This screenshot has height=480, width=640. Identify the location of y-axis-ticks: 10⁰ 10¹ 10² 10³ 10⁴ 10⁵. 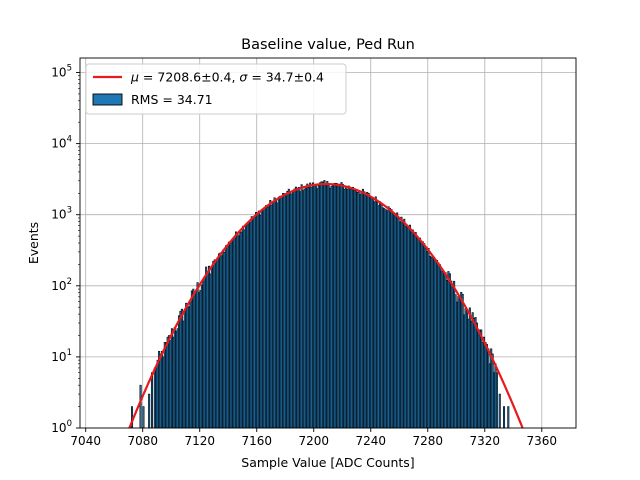
(65, 249).